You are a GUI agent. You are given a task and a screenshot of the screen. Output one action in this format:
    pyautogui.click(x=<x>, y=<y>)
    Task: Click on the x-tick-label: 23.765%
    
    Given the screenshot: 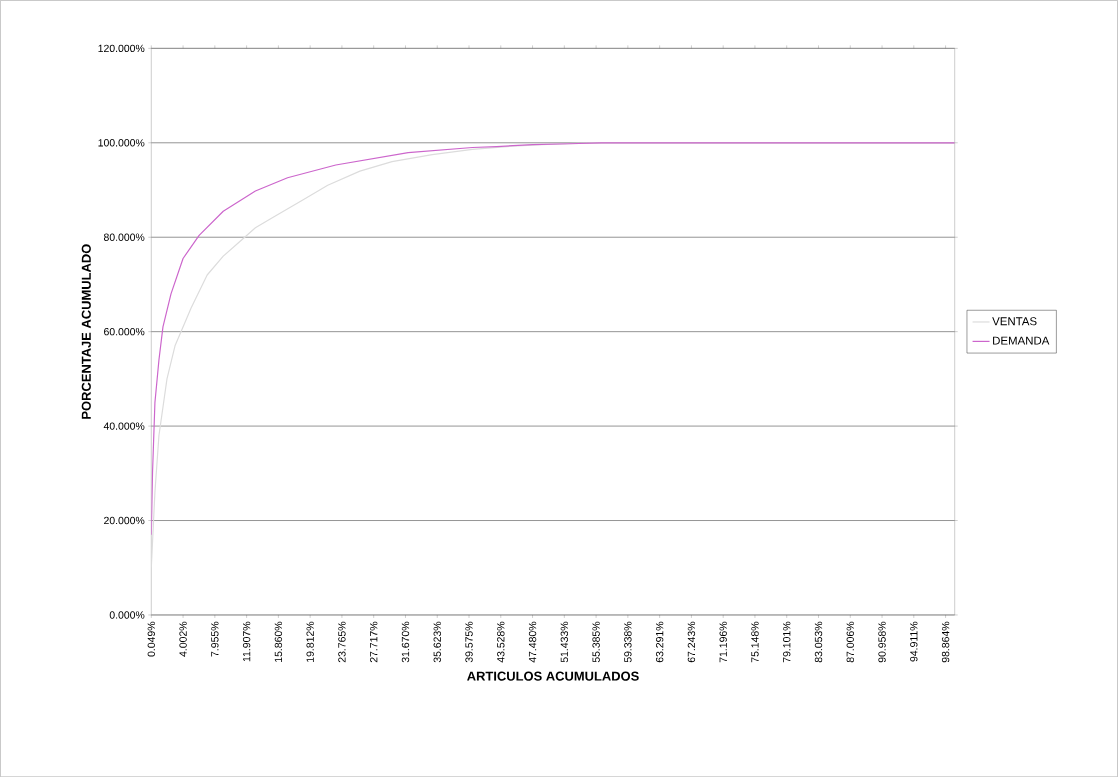 What is the action you would take?
    pyautogui.click(x=342, y=642)
    